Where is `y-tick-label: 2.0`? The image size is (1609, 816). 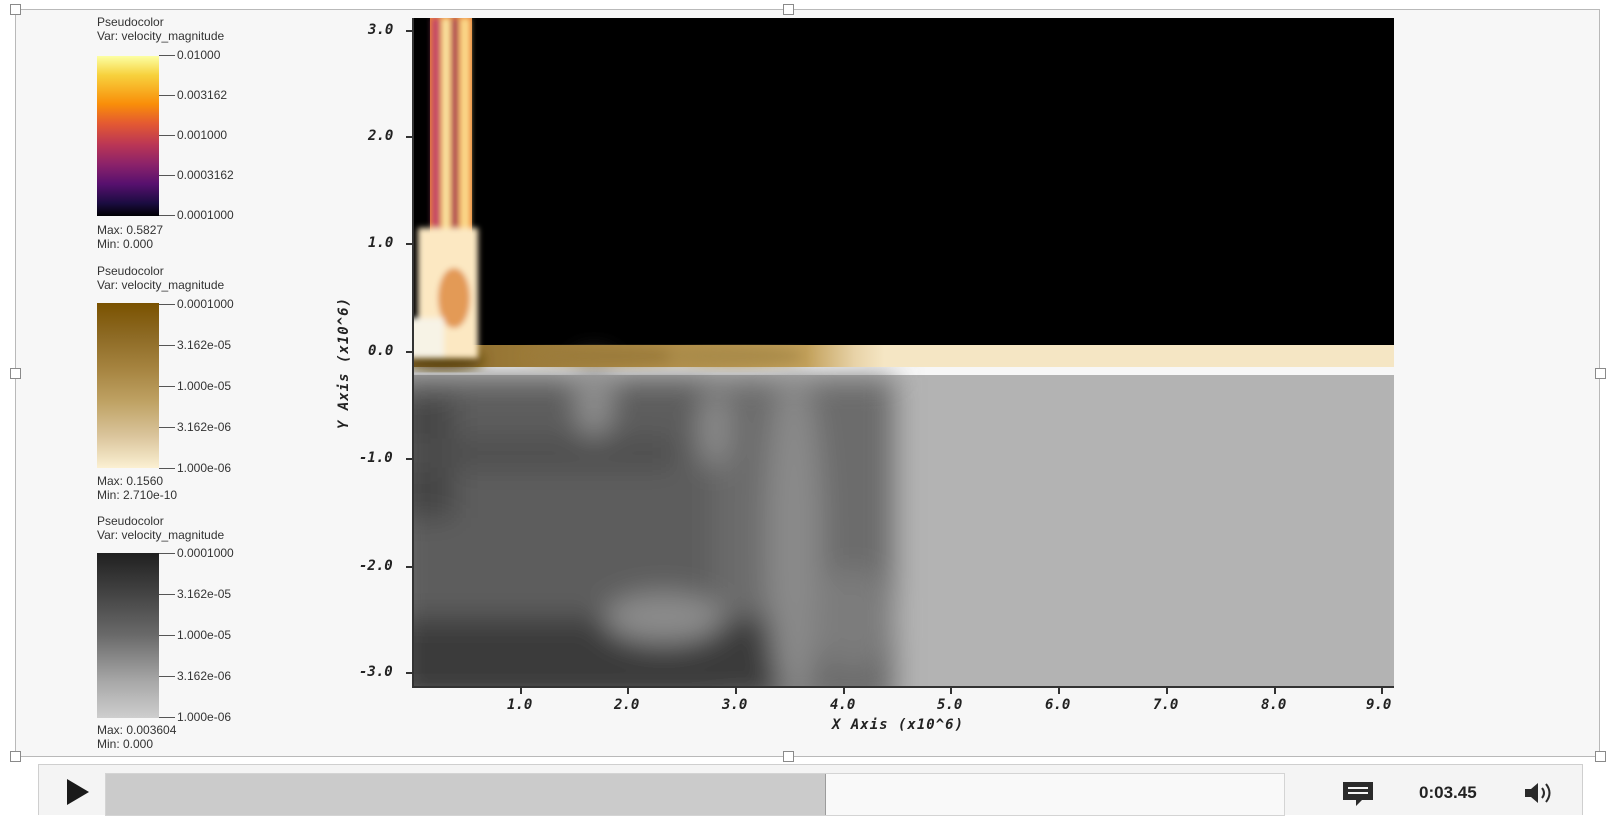 y-tick-label: 2.0 is located at coordinates (381, 136).